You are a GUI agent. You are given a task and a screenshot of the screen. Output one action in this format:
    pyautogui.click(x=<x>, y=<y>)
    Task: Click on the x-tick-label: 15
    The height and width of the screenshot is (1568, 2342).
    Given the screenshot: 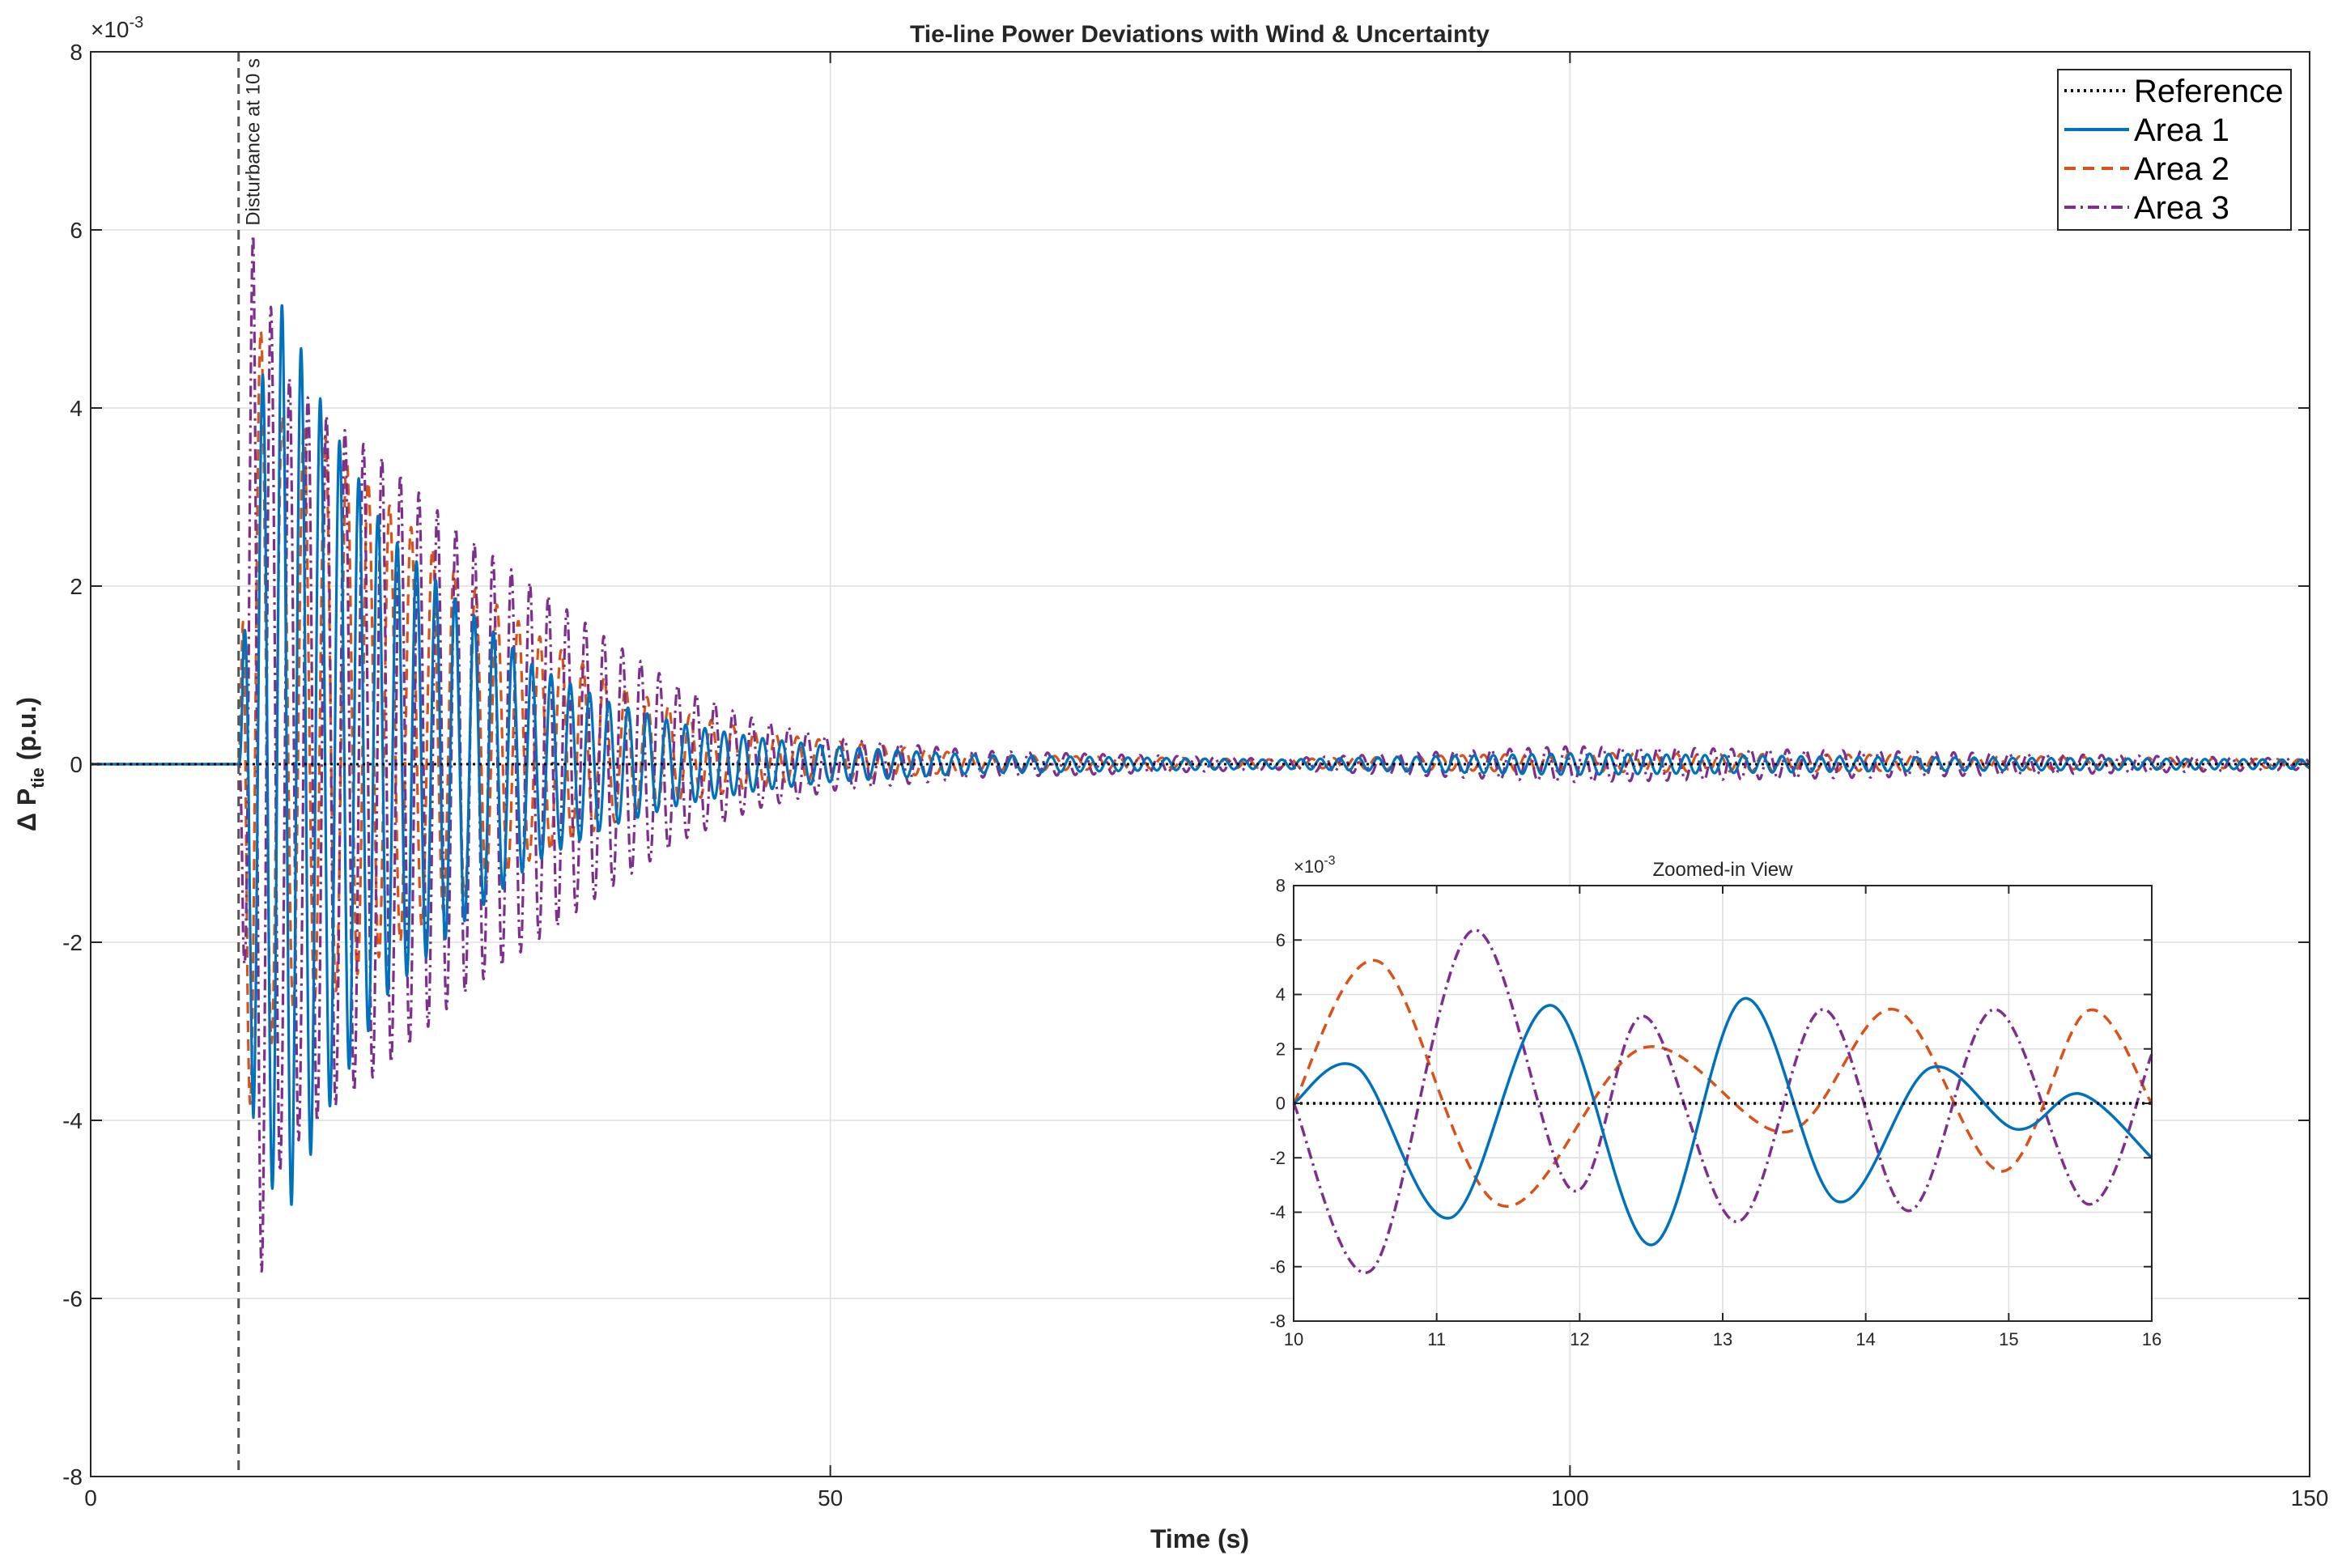 What is the action you would take?
    pyautogui.click(x=2009, y=1339)
    